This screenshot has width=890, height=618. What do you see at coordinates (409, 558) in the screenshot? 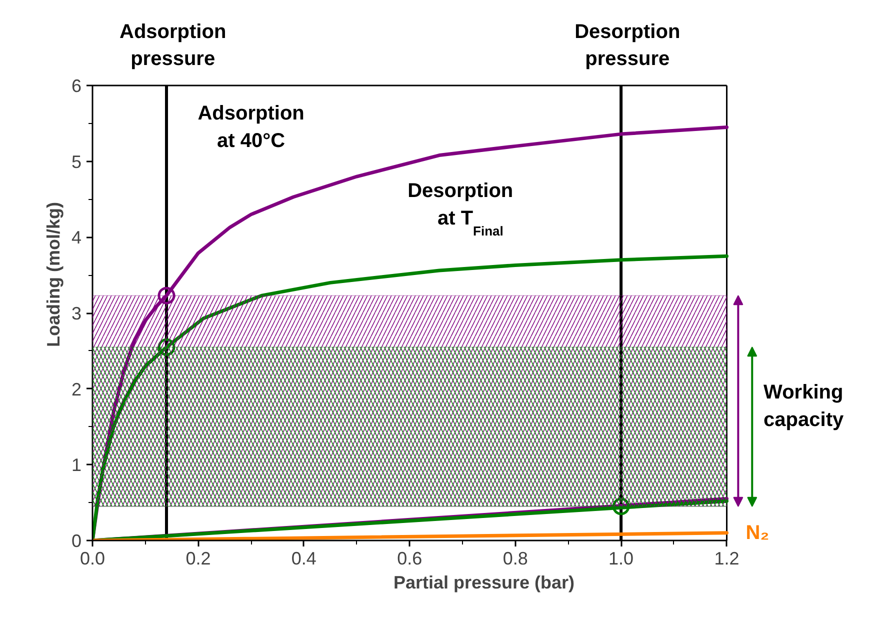
I see `x-tick-label: 0.6` at bounding box center [409, 558].